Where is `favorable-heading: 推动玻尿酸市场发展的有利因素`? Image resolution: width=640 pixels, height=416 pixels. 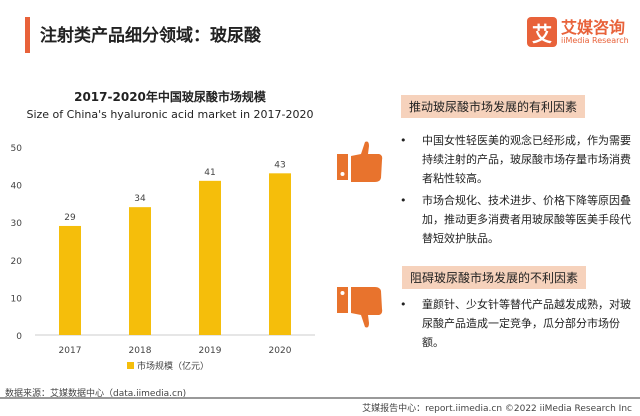
favorable-heading: 推动玻尿酸市场发展的有利因素 is located at coordinates (493, 106).